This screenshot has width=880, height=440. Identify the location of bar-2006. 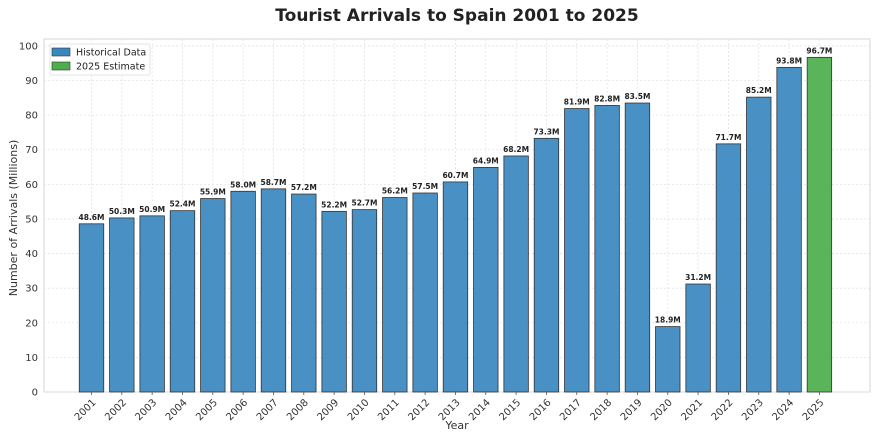
(243, 291).